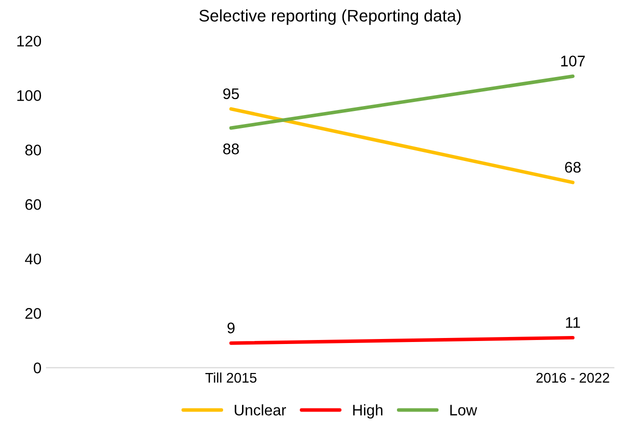  What do you see at coordinates (231, 328) in the screenshot?
I see `data-label: 9` at bounding box center [231, 328].